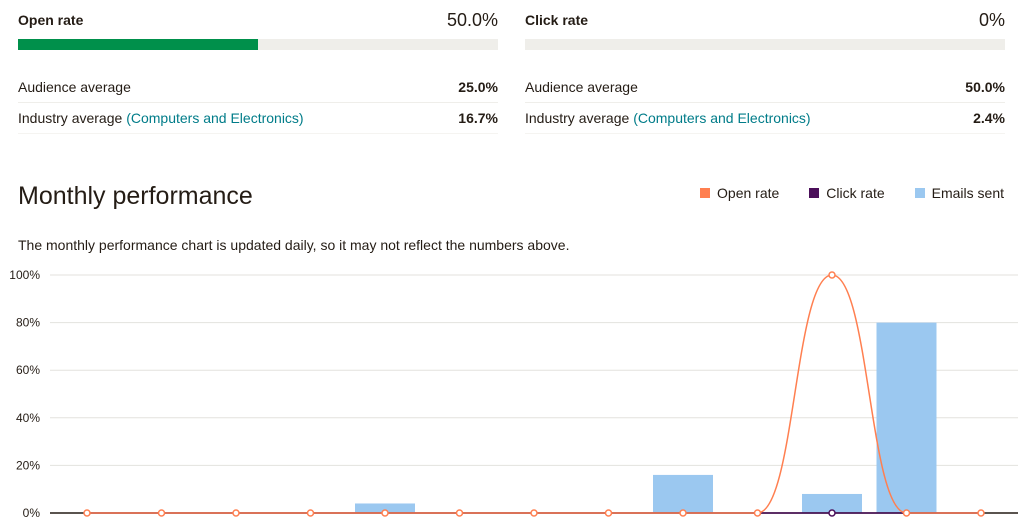 This screenshot has height=531, width=1024. I want to click on click-rate-progress-bar, so click(765, 44).